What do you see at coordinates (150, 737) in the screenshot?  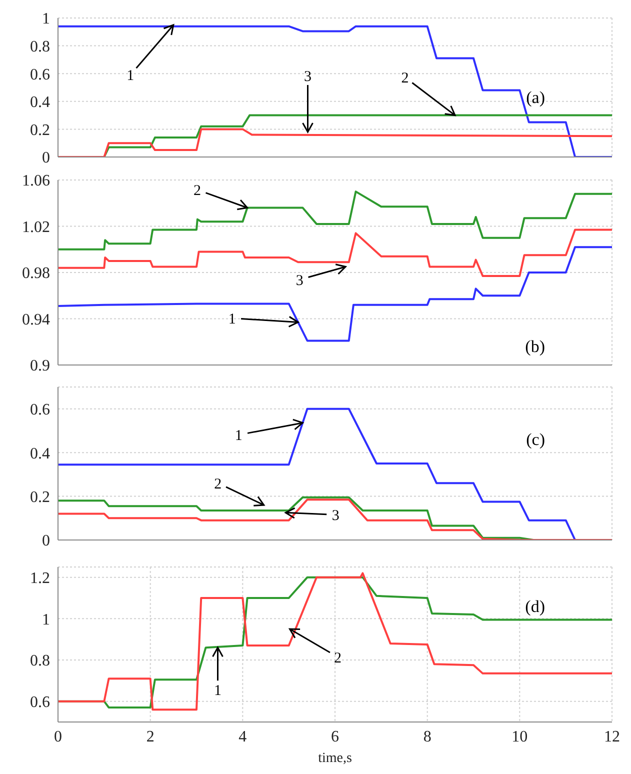 I see `x-tick-label: 2` at bounding box center [150, 737].